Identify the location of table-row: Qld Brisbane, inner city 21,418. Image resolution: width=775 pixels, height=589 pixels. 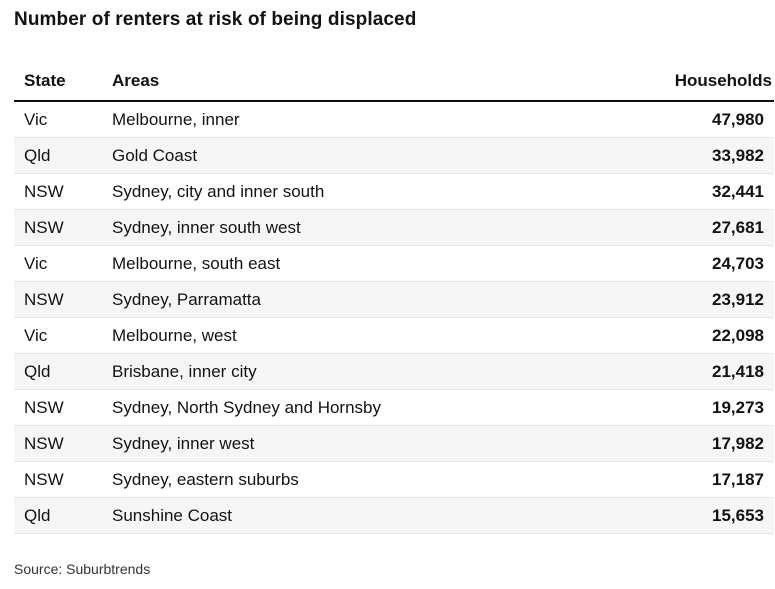
(394, 371).